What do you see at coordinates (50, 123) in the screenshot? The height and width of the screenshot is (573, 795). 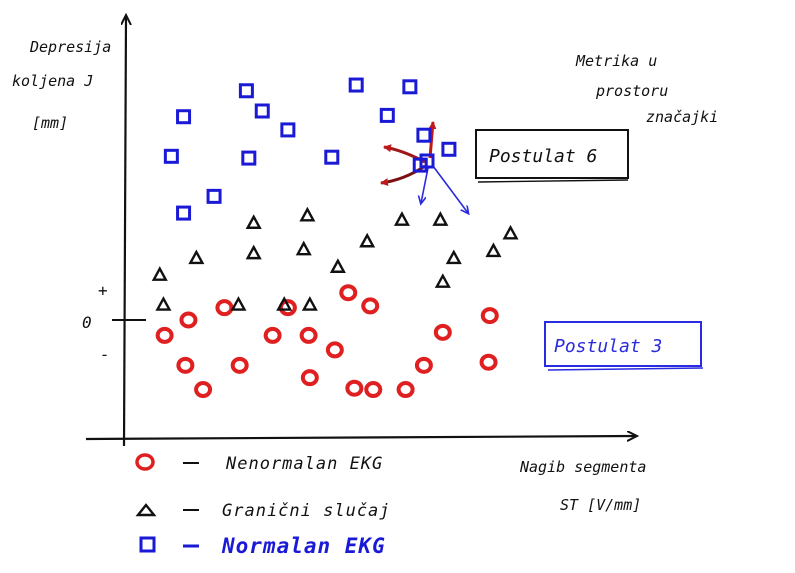 I see `y-label-line-3: [mm]` at bounding box center [50, 123].